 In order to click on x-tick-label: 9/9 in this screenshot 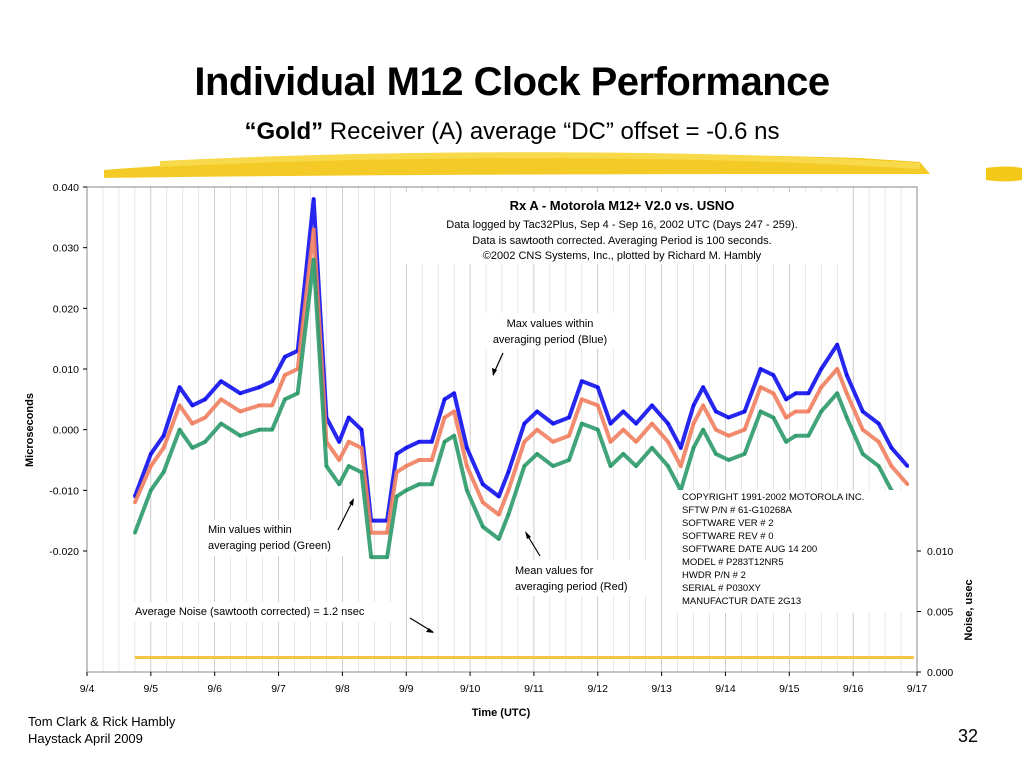, I will do `click(406, 689)`.